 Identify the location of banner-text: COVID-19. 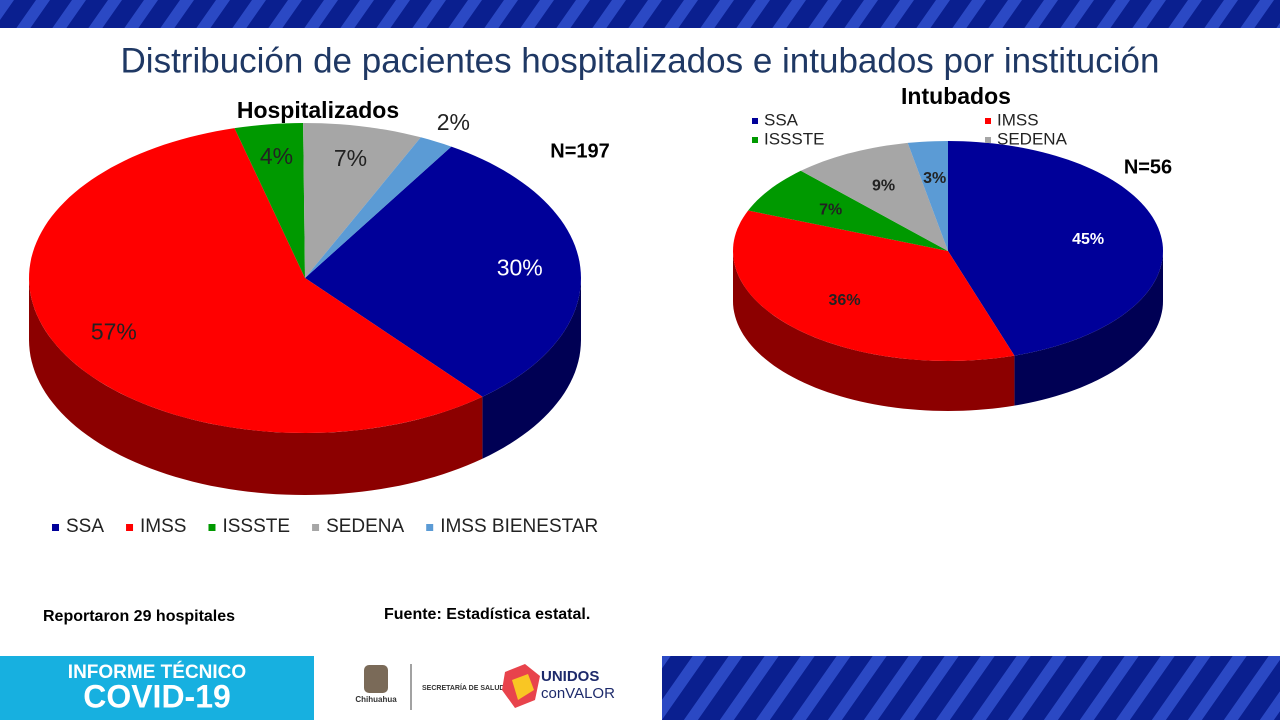
(157, 696).